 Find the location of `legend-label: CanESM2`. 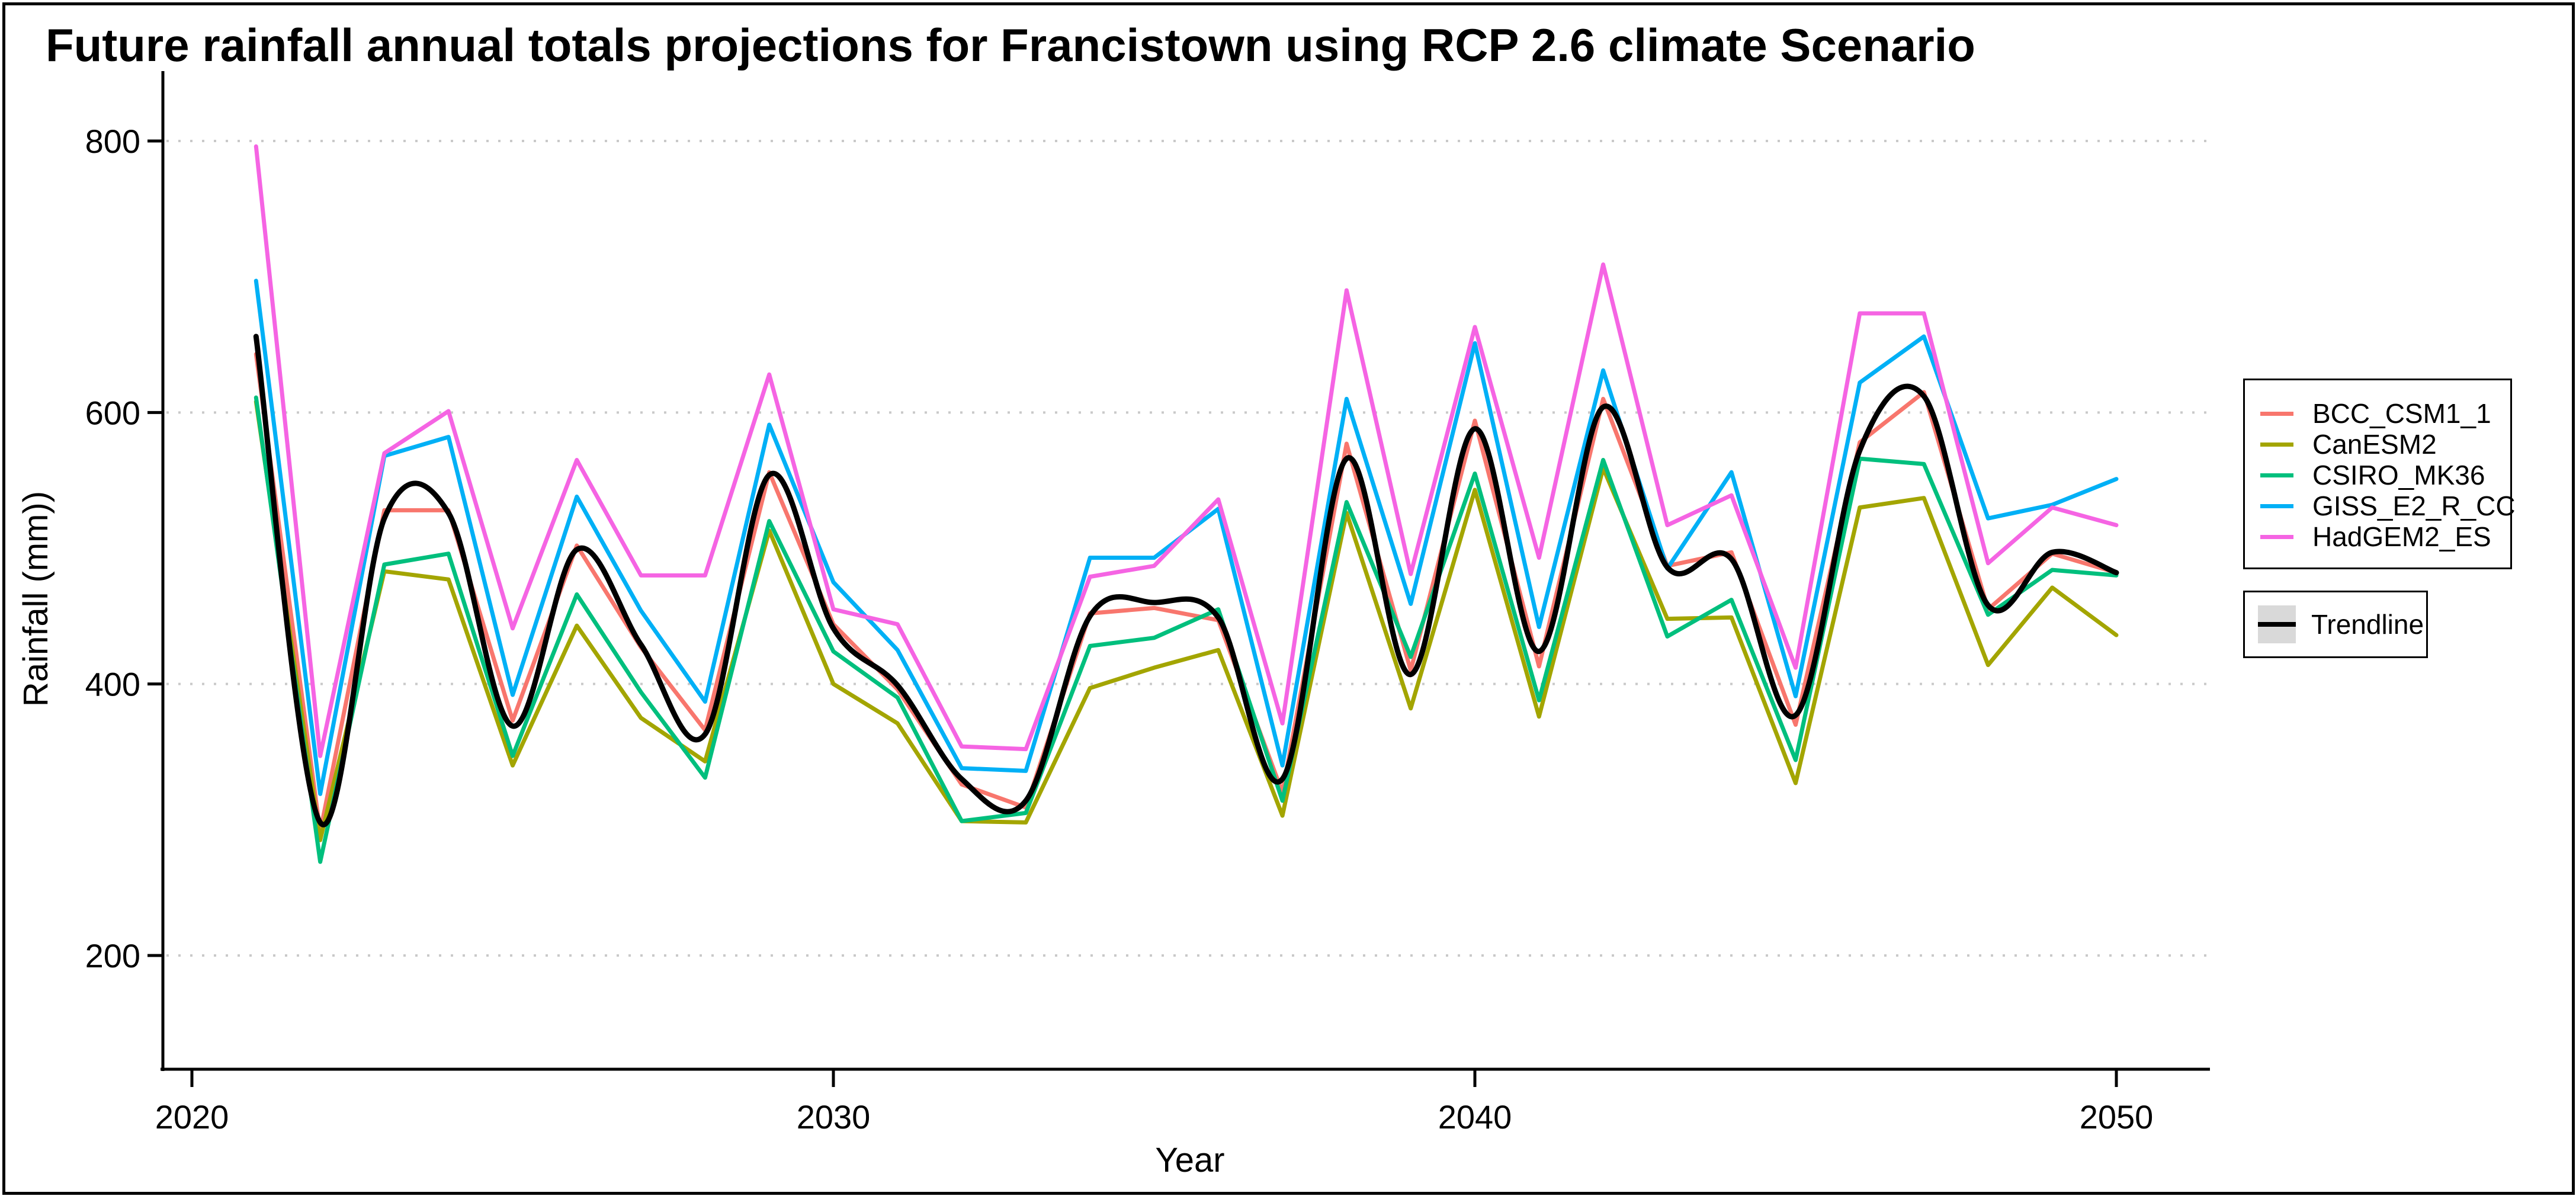

legend-label: CanESM2 is located at coordinates (2374, 444).